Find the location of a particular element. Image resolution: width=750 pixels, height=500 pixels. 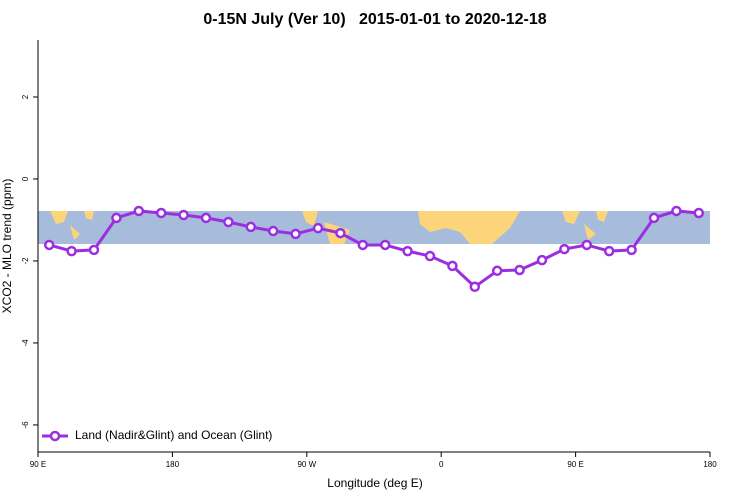

y-tick-label: 2 is located at coordinates (25, 96).